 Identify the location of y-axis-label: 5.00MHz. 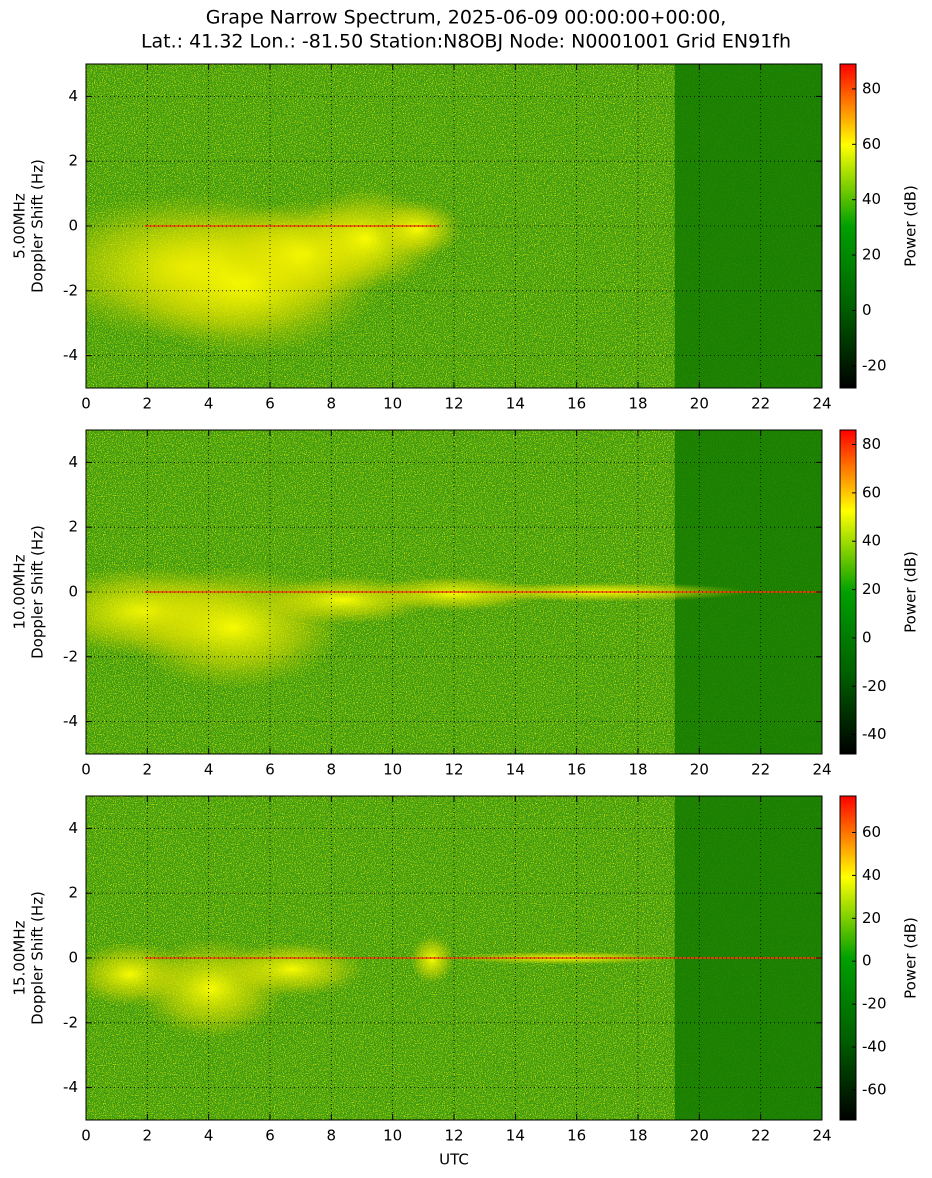
(20, 226).